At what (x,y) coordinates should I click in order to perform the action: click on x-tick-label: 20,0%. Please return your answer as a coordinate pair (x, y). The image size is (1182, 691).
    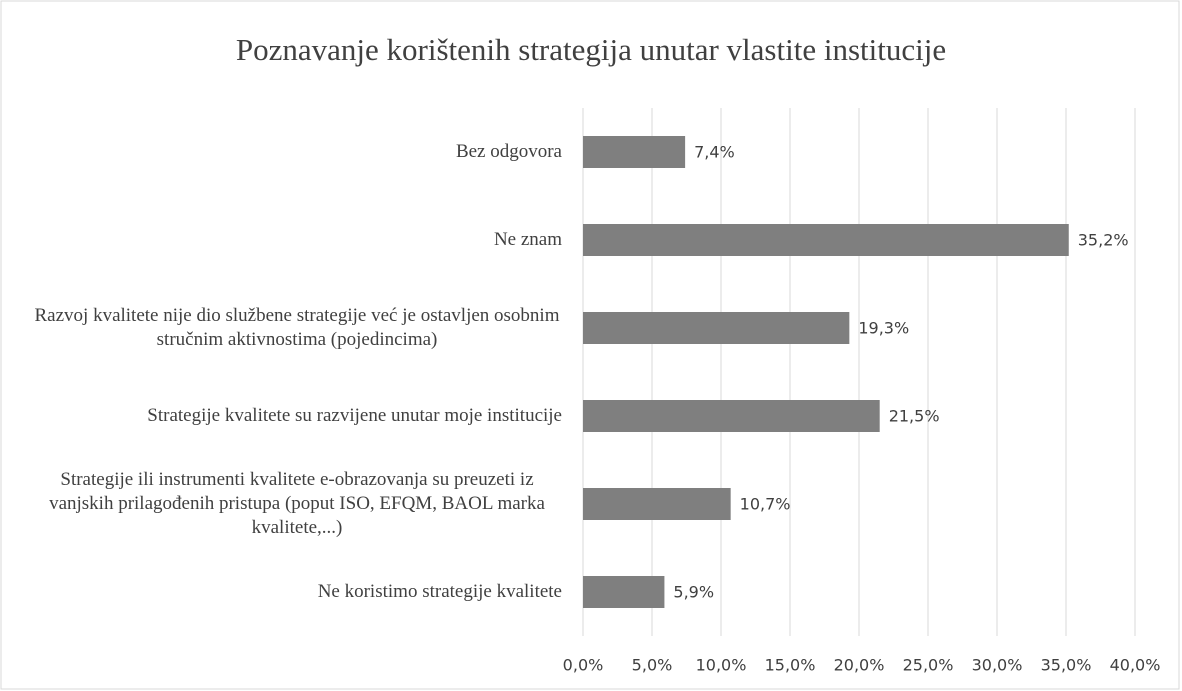
    Looking at the image, I should click on (859, 665).